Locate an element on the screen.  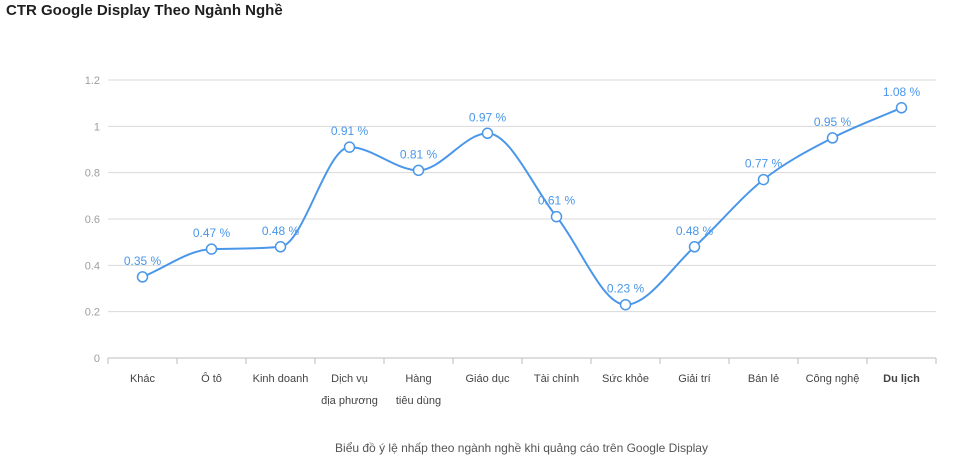
chart-title: CTR Google Display Theo Ngành Nghề is located at coordinates (144, 10).